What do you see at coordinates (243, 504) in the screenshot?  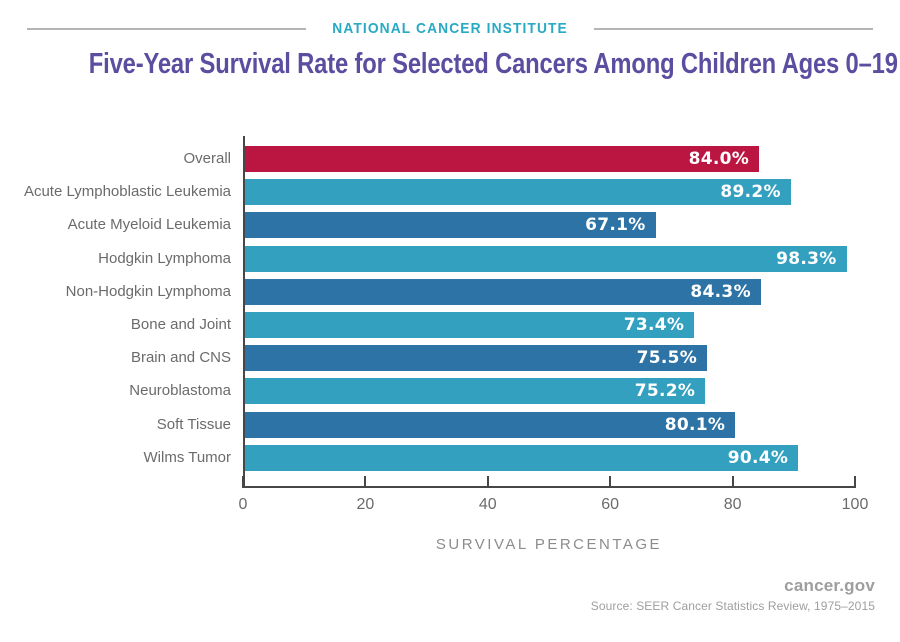 I see `x-tick-label: 0` at bounding box center [243, 504].